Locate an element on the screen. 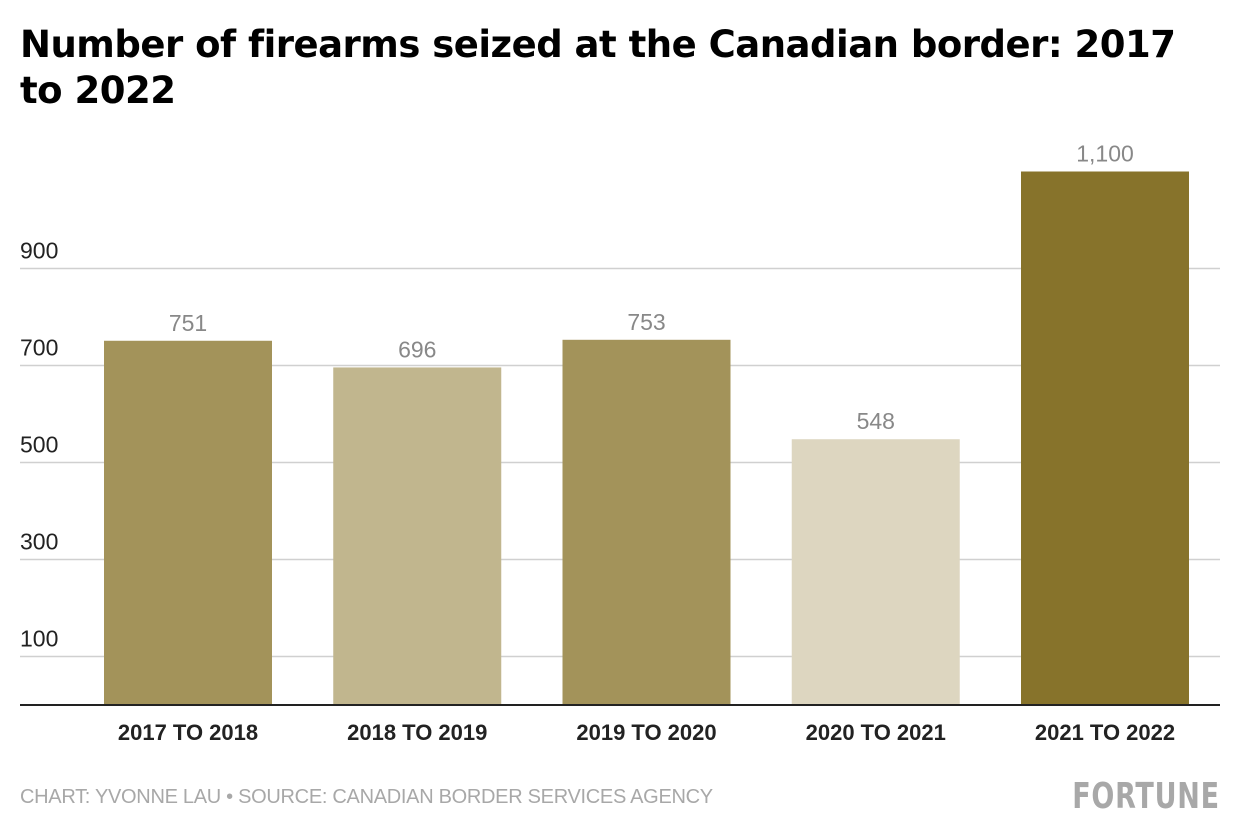 This screenshot has width=1240, height=840. x-tick-label: 2019 TO 2020 is located at coordinates (646, 732).